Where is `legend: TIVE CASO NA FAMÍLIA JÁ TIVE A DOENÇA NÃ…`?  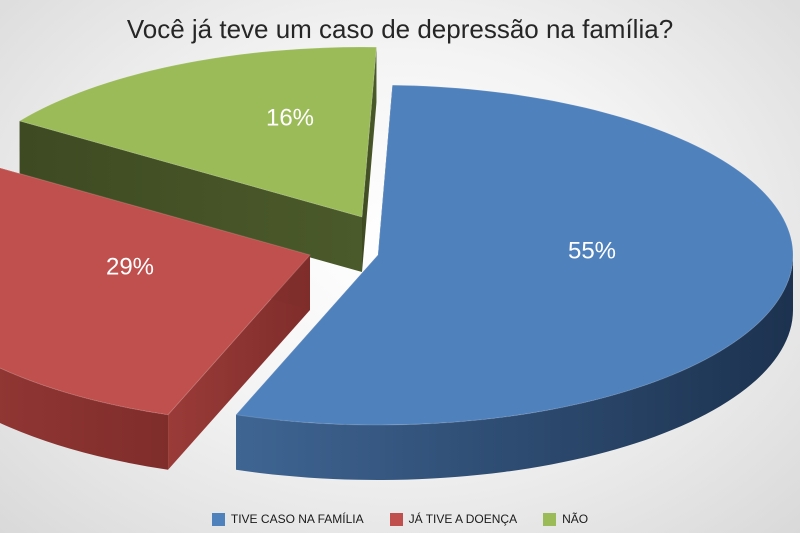 legend: TIVE CASO NA FAMÍLIA JÁ TIVE A DOENÇA NÃ… is located at coordinates (400, 519).